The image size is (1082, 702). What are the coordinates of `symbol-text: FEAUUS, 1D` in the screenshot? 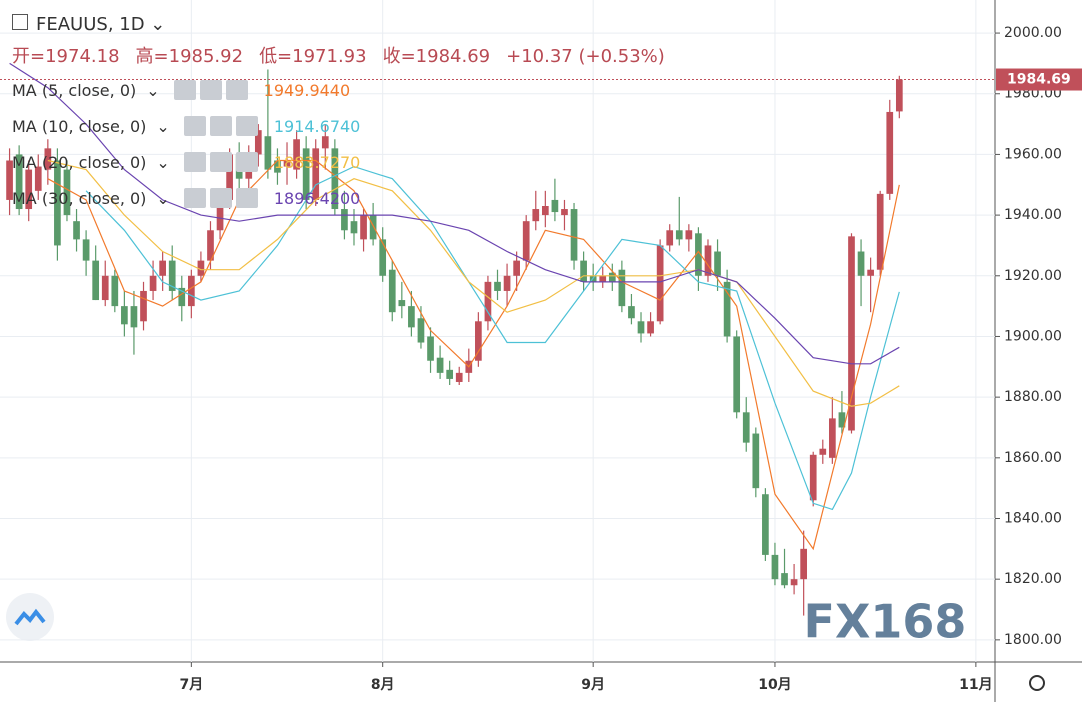 It's located at (90, 24).